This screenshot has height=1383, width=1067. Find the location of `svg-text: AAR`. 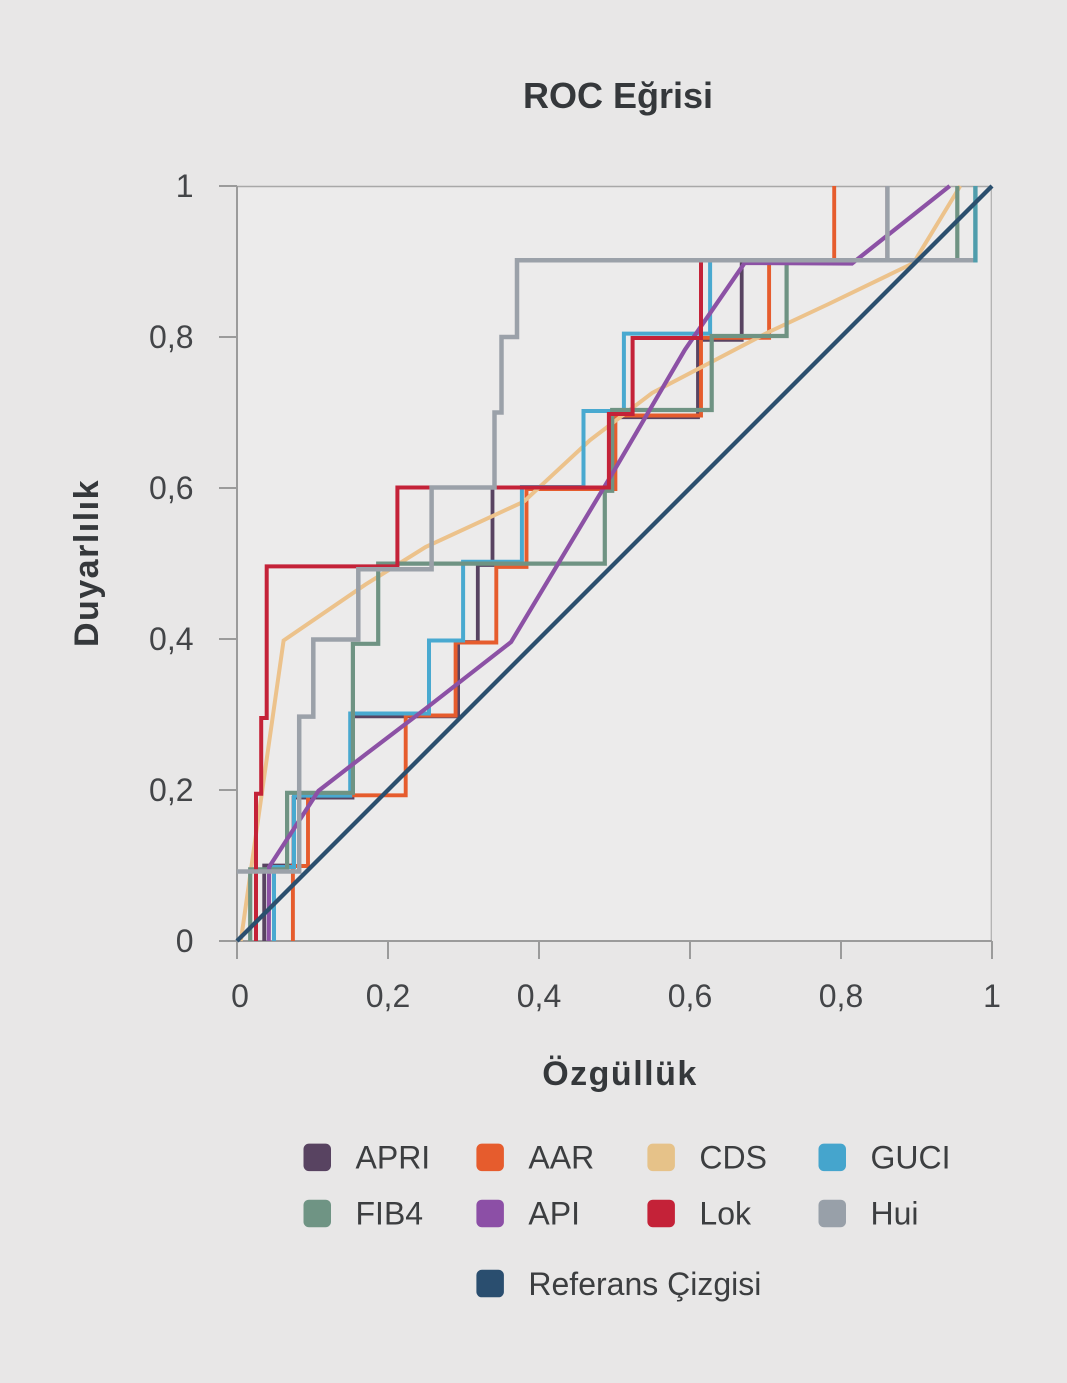

svg-text: AAR is located at coordinates (561, 1158).